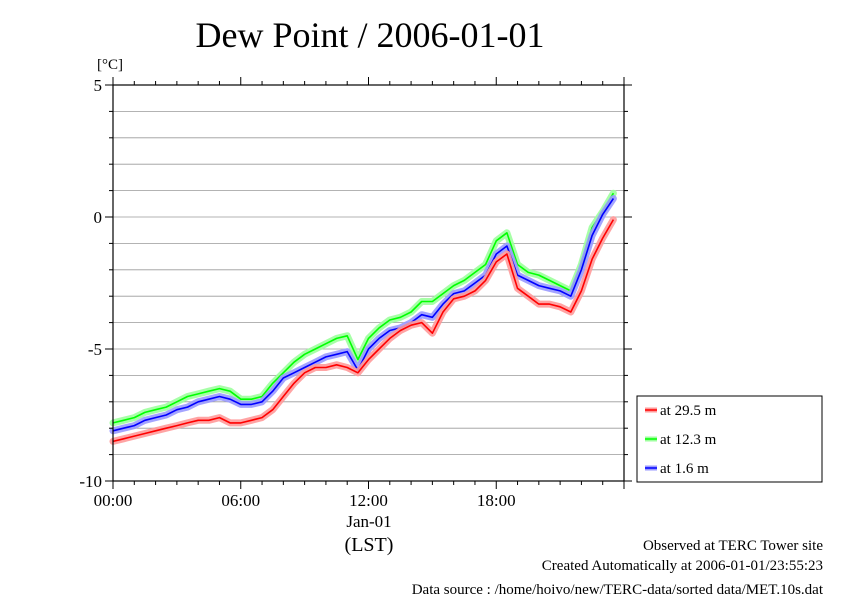  What do you see at coordinates (95, 349) in the screenshot?
I see `y-tick-label: -5` at bounding box center [95, 349].